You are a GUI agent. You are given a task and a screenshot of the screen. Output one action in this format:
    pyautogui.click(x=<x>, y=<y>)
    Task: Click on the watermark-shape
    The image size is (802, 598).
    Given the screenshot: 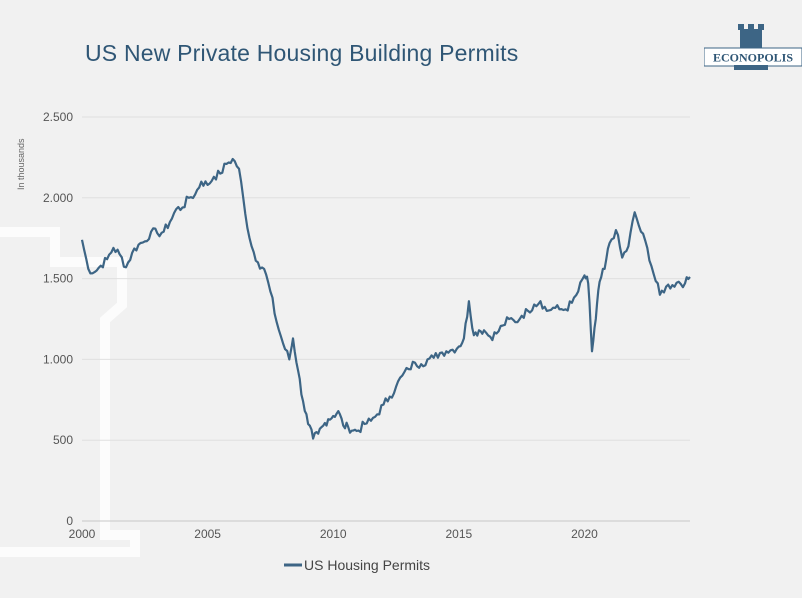 What is the action you would take?
    pyautogui.click(x=70, y=392)
    